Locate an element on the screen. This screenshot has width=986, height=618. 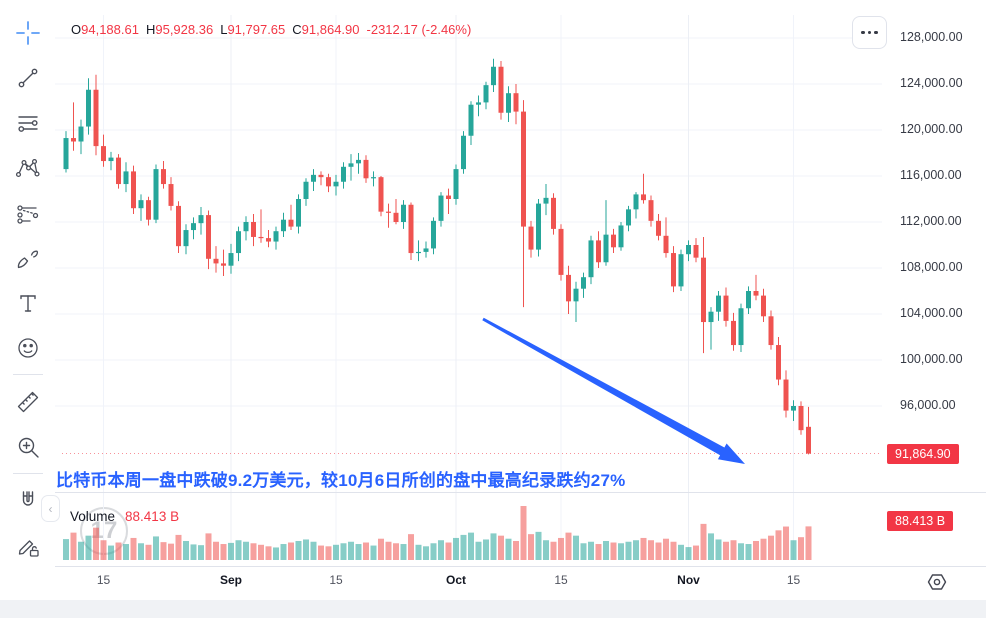
projection-tool is located at coordinates (28, 212).